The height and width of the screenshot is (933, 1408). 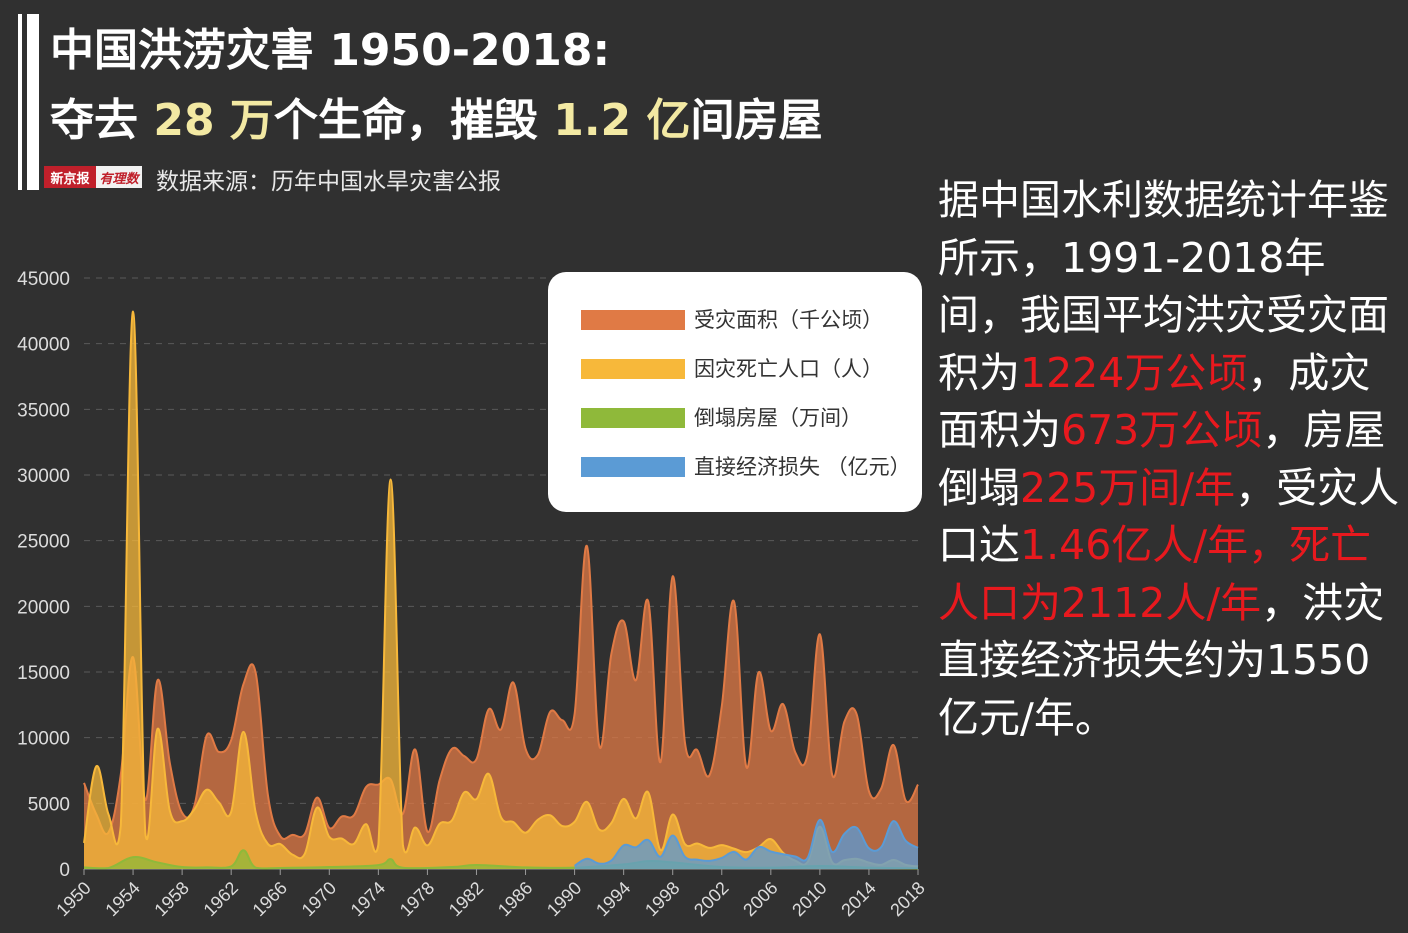 I want to click on y-tick-label: 5000, so click(x=49, y=804).